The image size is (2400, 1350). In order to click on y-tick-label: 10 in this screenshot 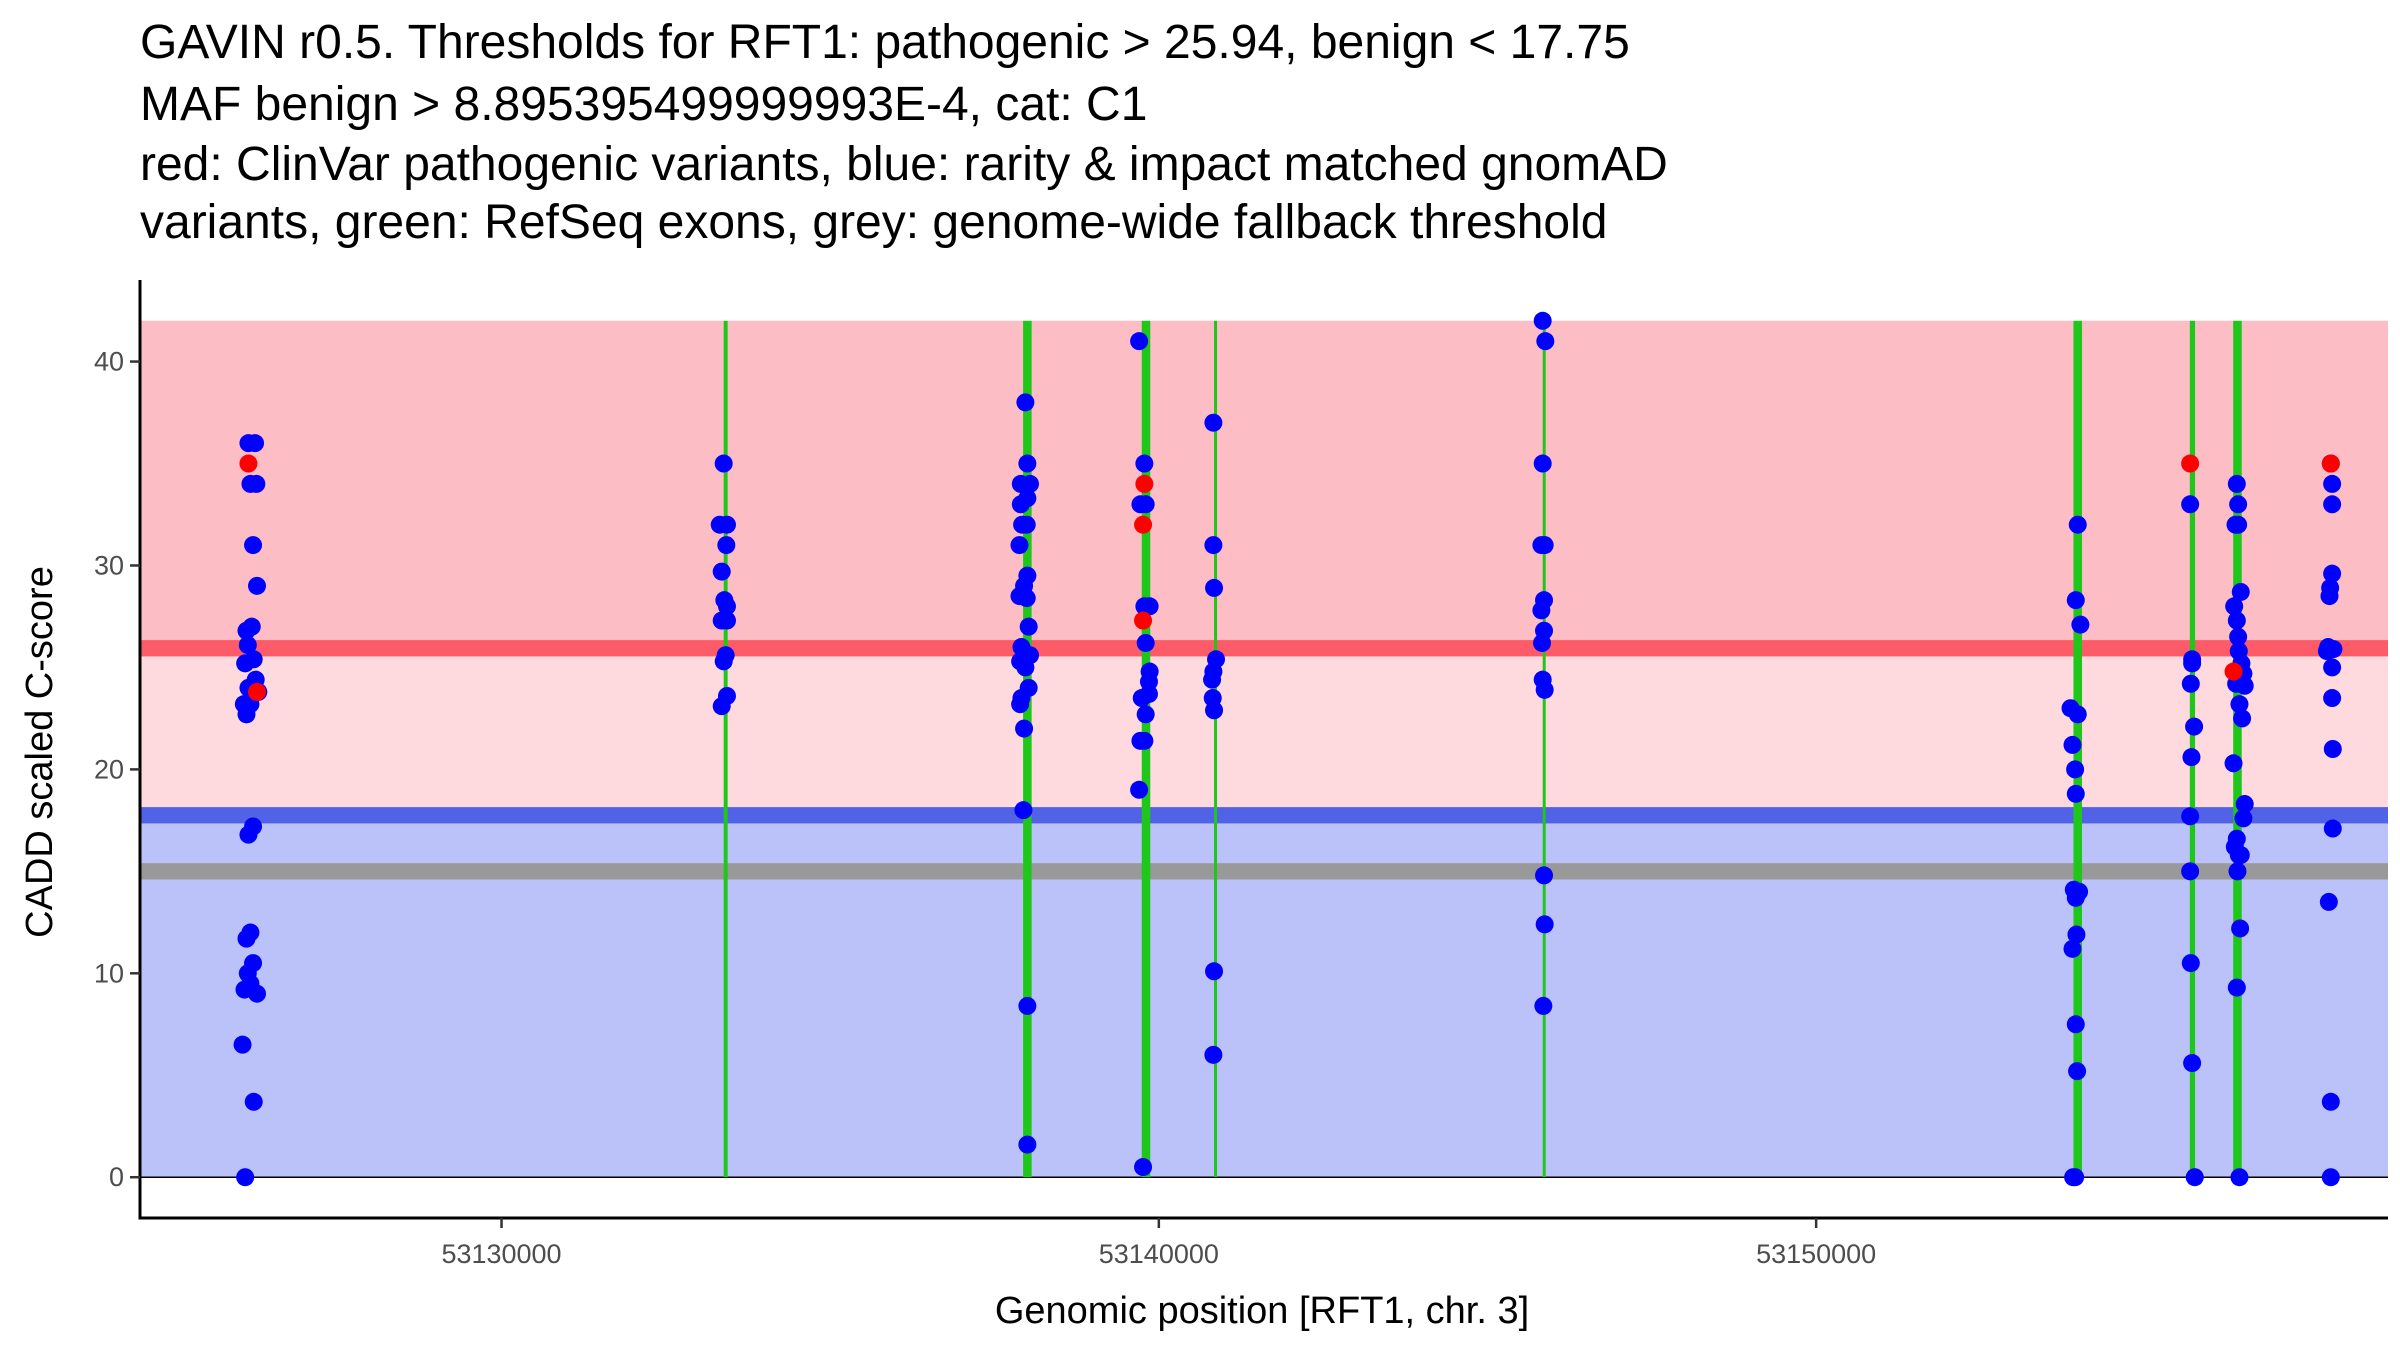, I will do `click(109, 973)`.